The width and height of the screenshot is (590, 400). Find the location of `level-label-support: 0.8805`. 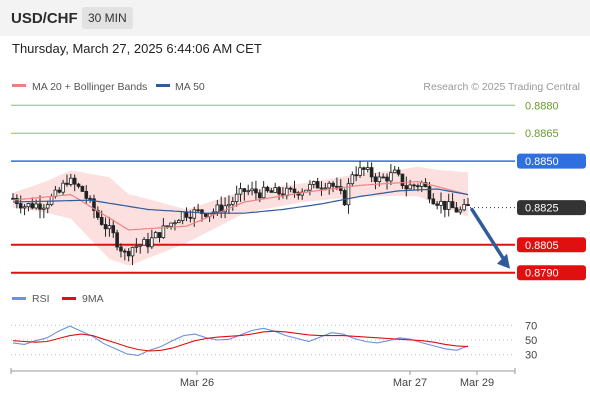

level-label-support: 0.8805 is located at coordinates (542, 246).